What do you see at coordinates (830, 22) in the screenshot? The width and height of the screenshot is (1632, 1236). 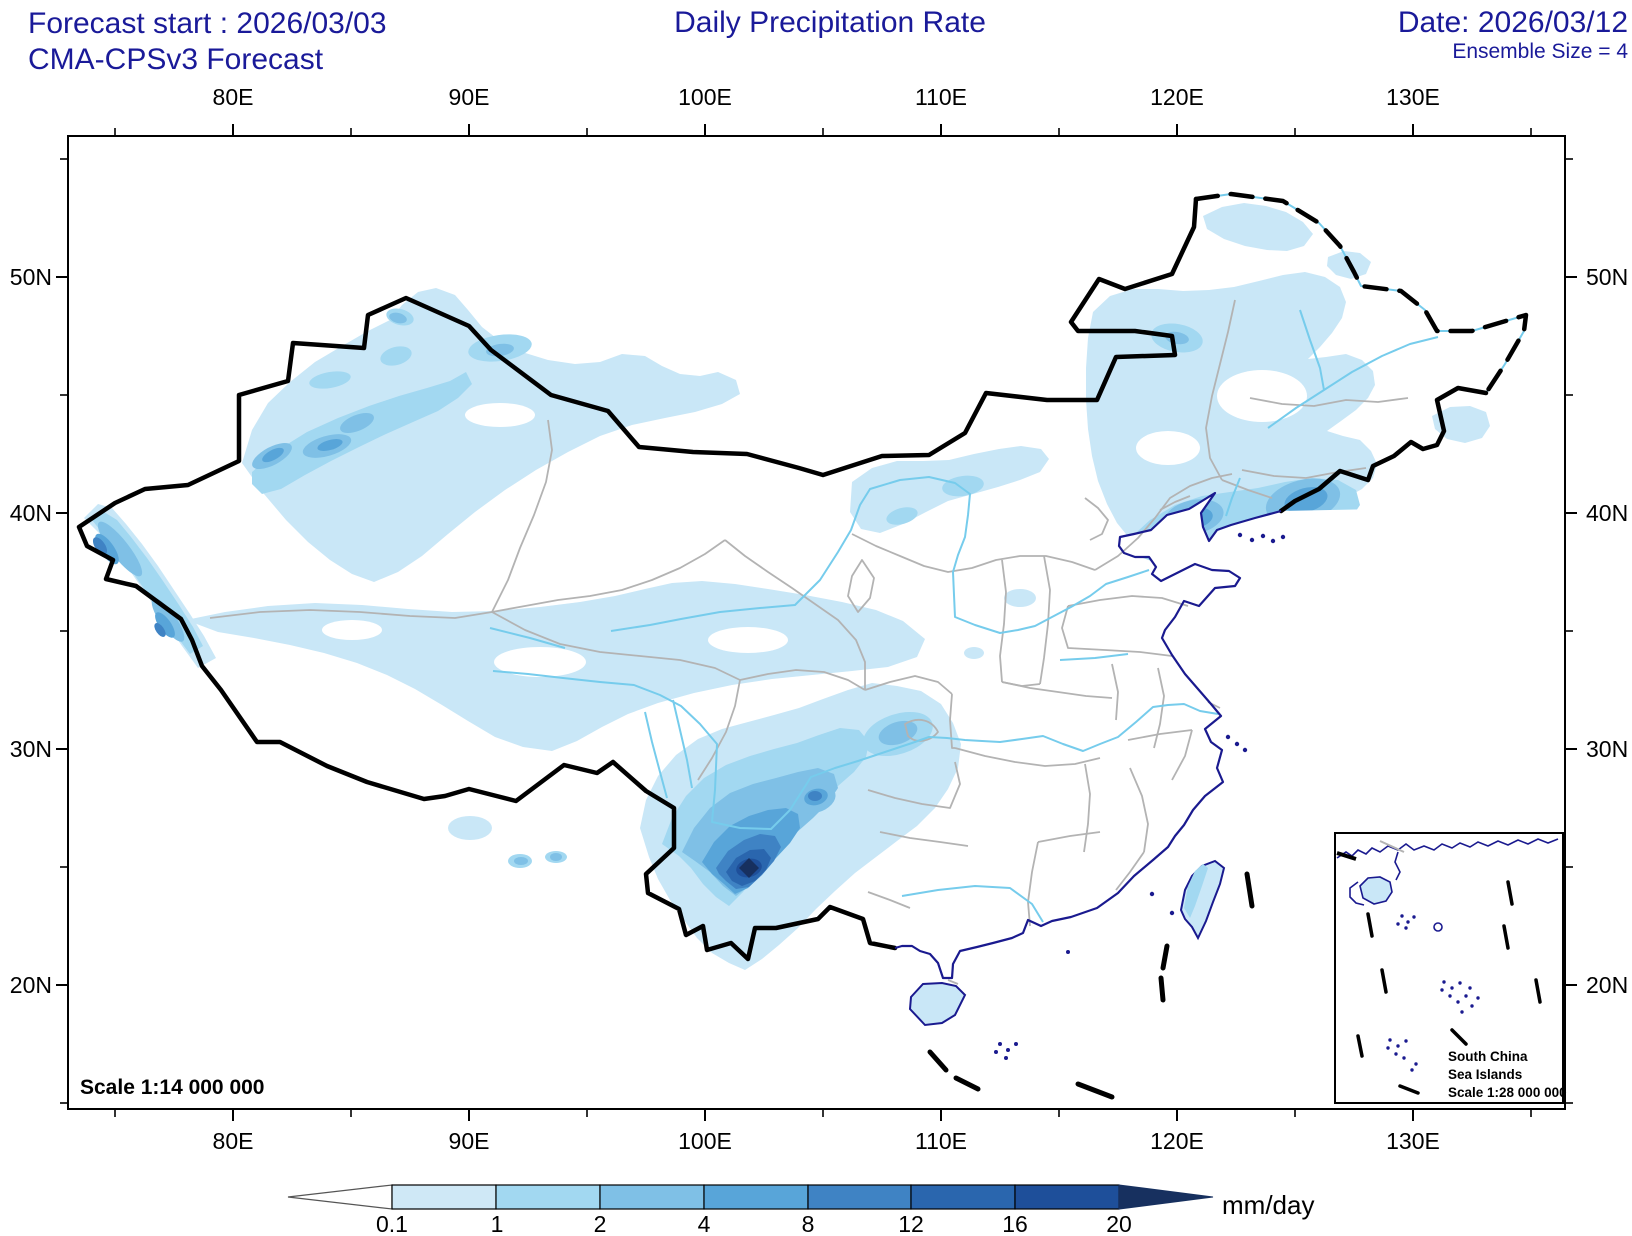 I see `page-title: Daily Precipitation Rate` at bounding box center [830, 22].